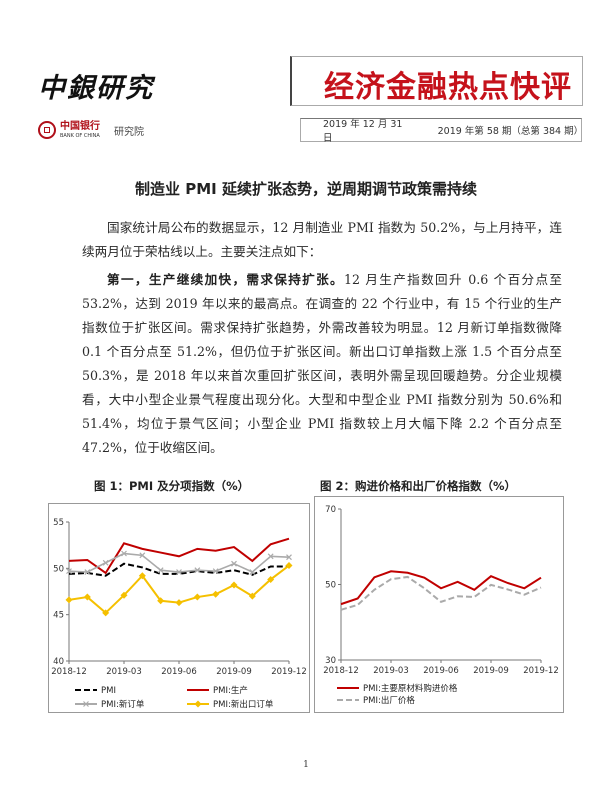 The height and width of the screenshot is (792, 612). What do you see at coordinates (306, 765) in the screenshot?
I see `page-number: 1` at bounding box center [306, 765].